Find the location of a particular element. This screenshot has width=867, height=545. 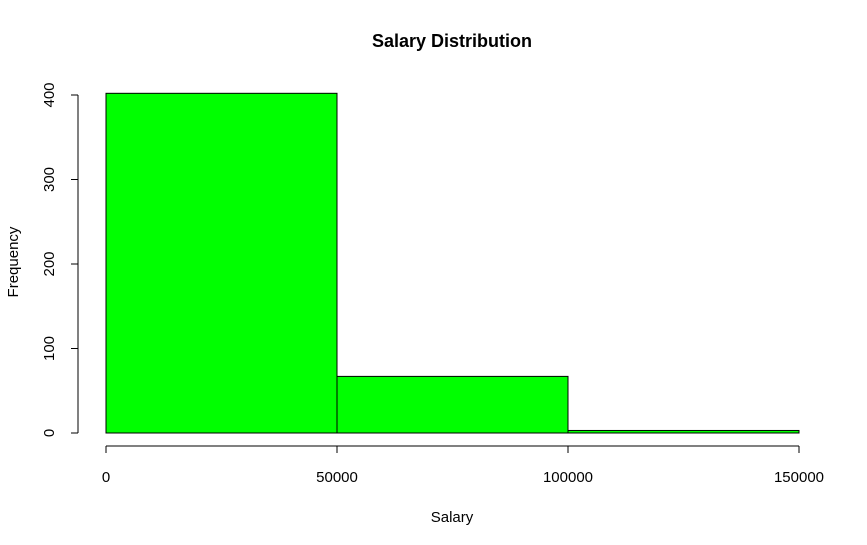

y-tick-label: 100 is located at coordinates (49, 348).